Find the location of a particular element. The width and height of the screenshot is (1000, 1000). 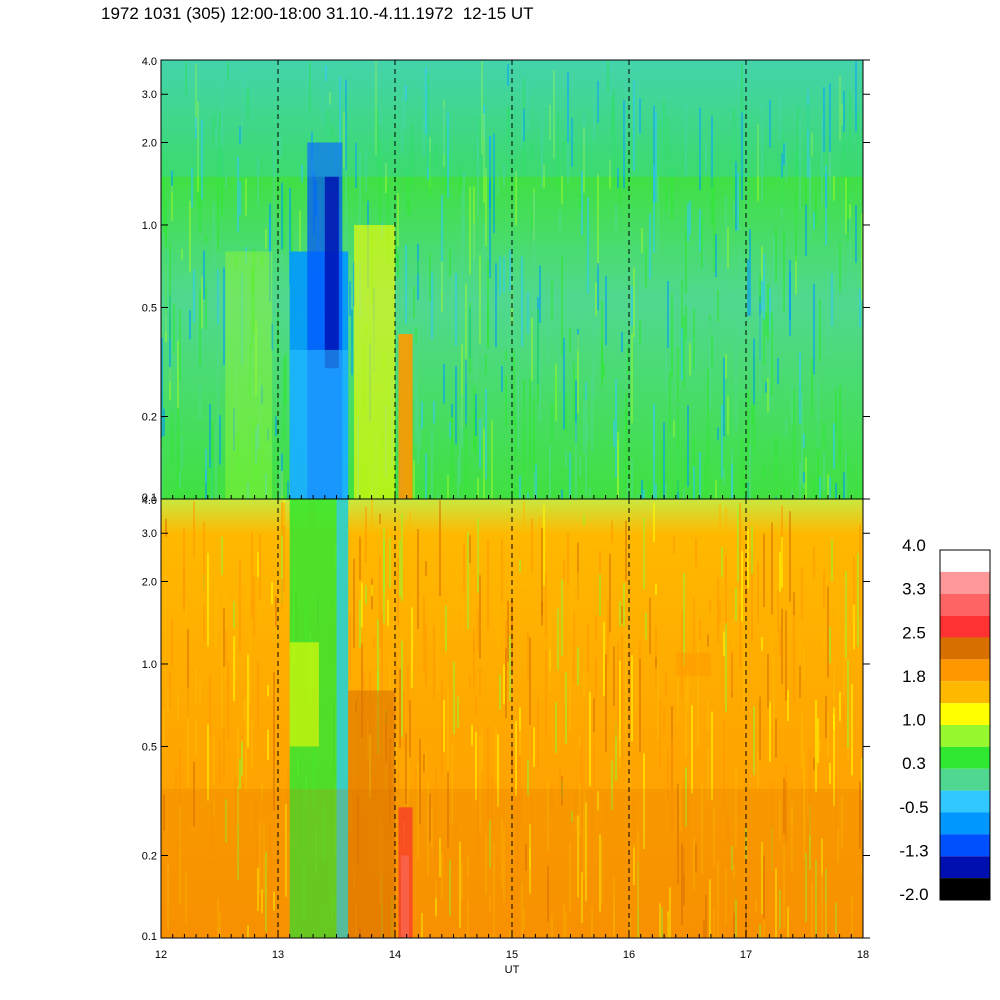

y-tick-label-upper: 4.0 is located at coordinates (149, 62).